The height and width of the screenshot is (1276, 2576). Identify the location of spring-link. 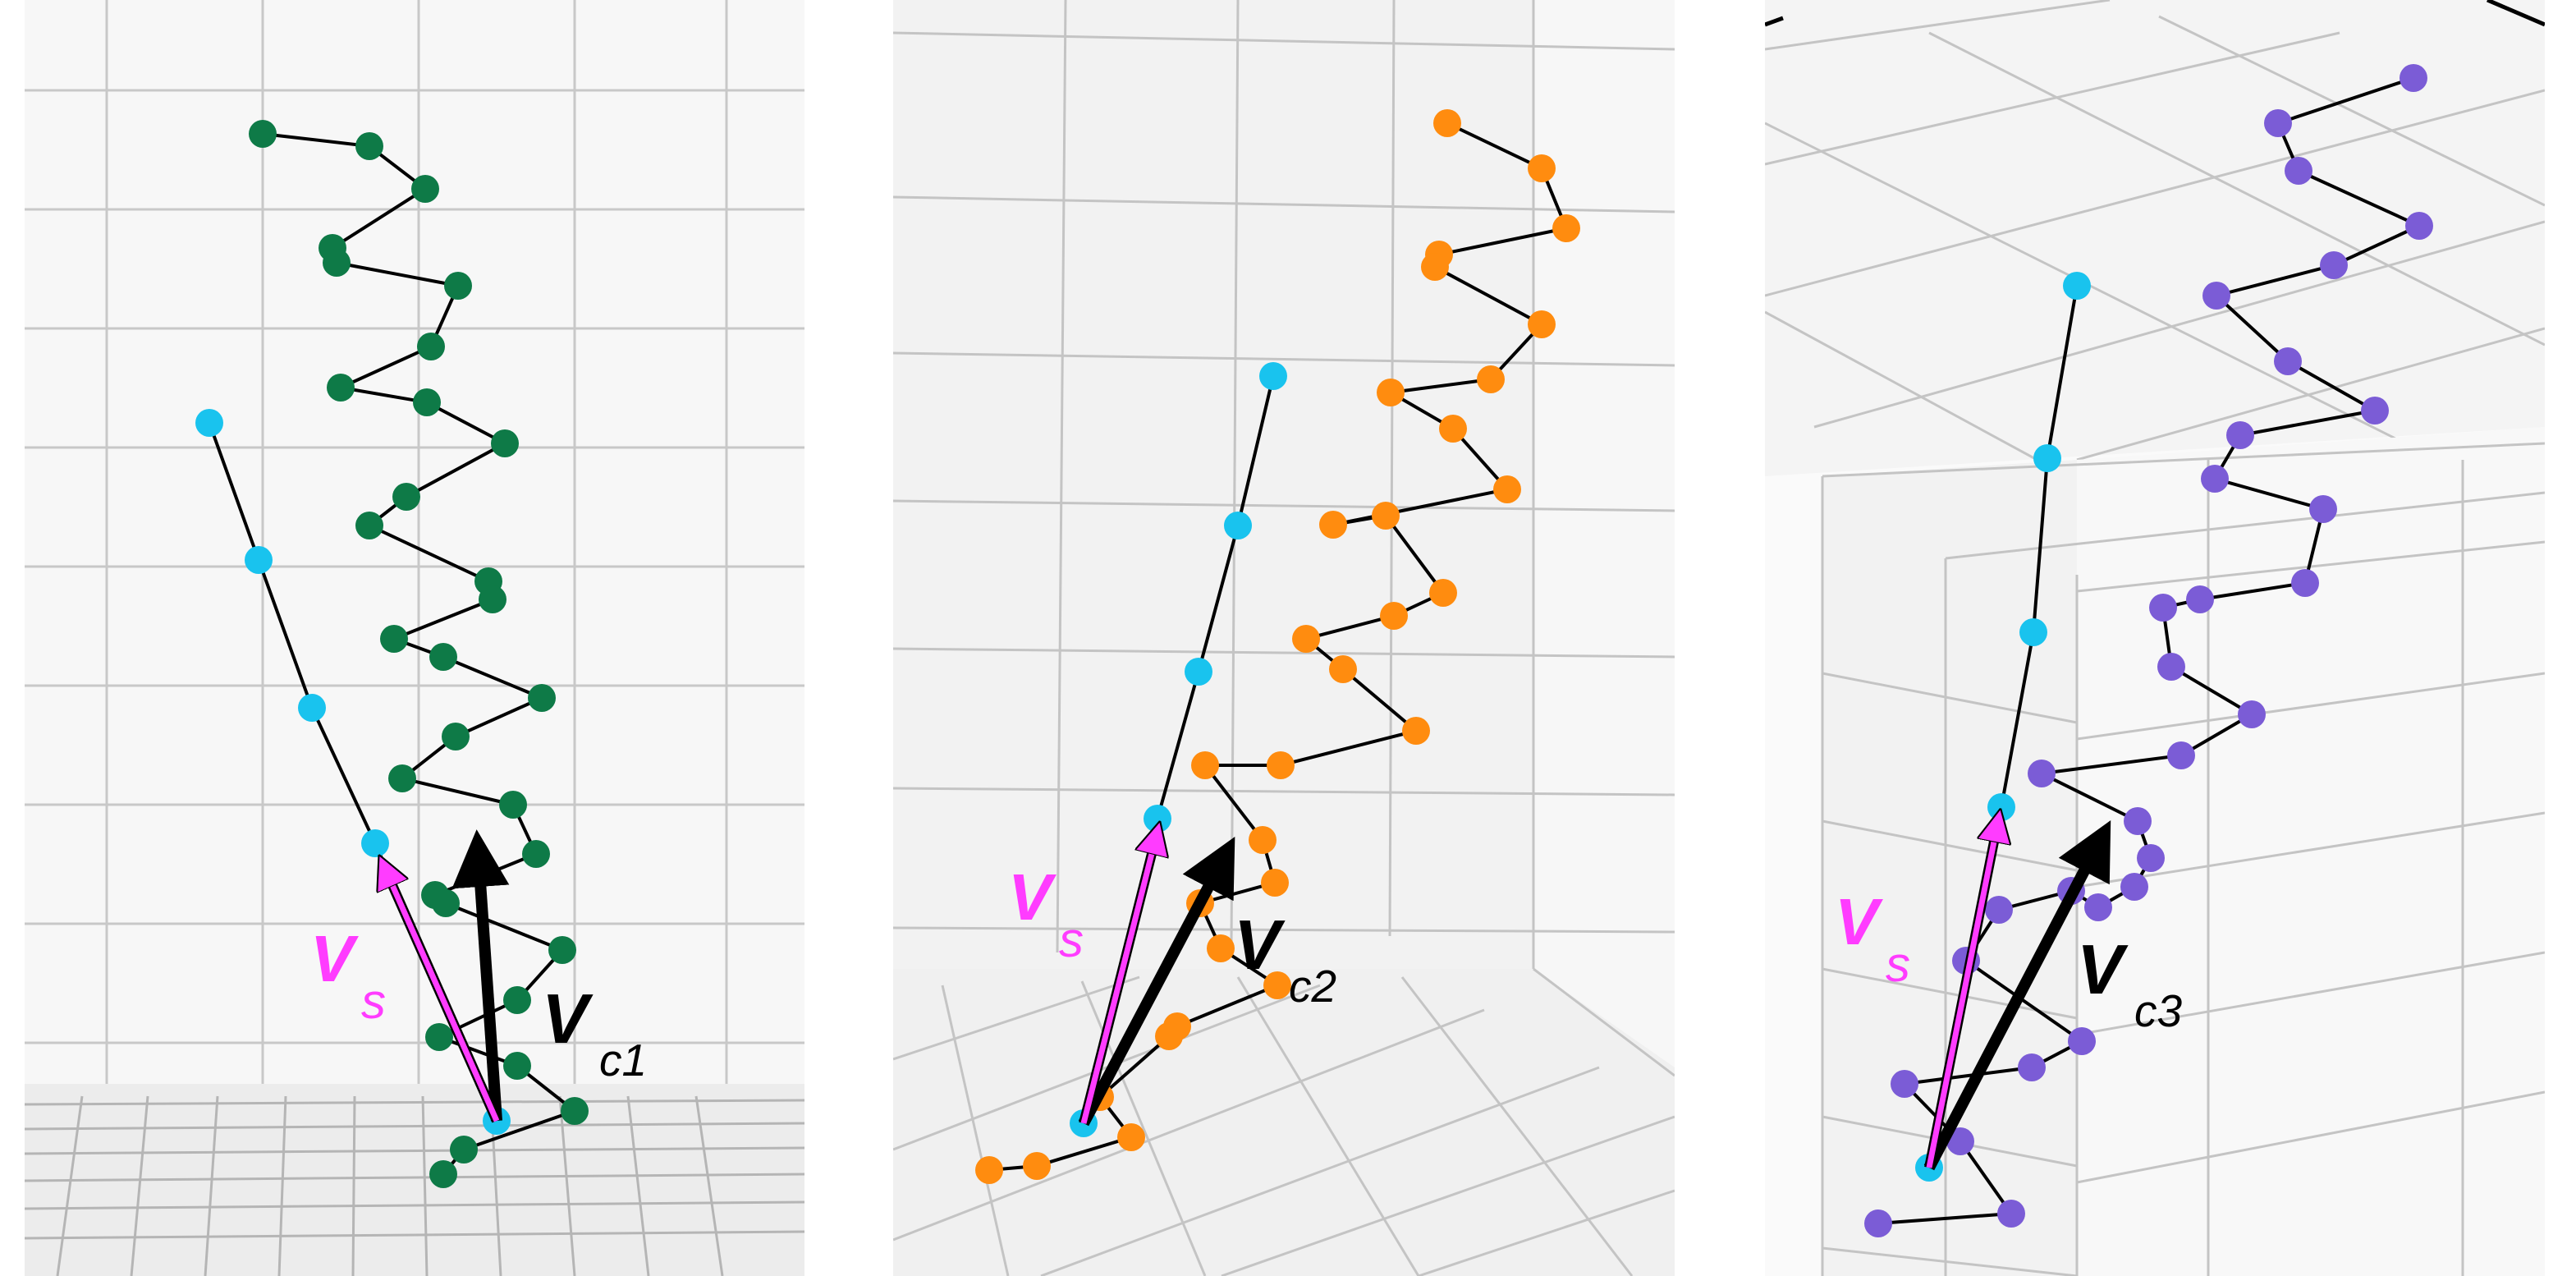
(421, 654).